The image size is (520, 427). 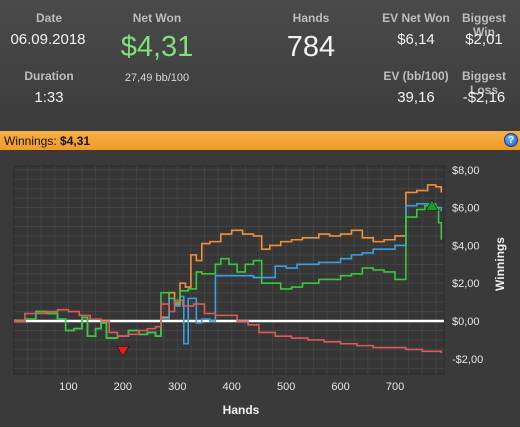 I want to click on biggest-loss-marker, so click(x=123, y=351).